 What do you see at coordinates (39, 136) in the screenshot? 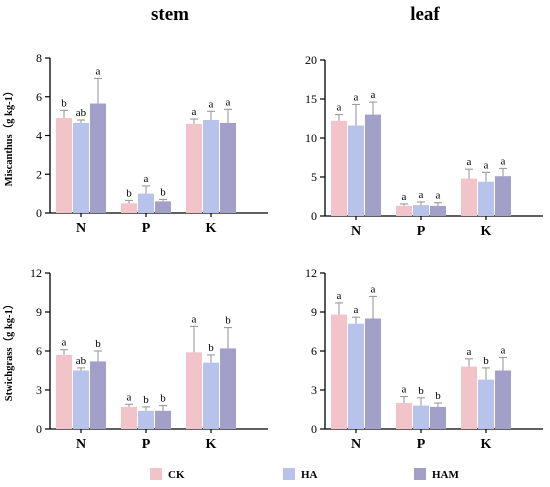
I see `y-tick-label: 4` at bounding box center [39, 136].